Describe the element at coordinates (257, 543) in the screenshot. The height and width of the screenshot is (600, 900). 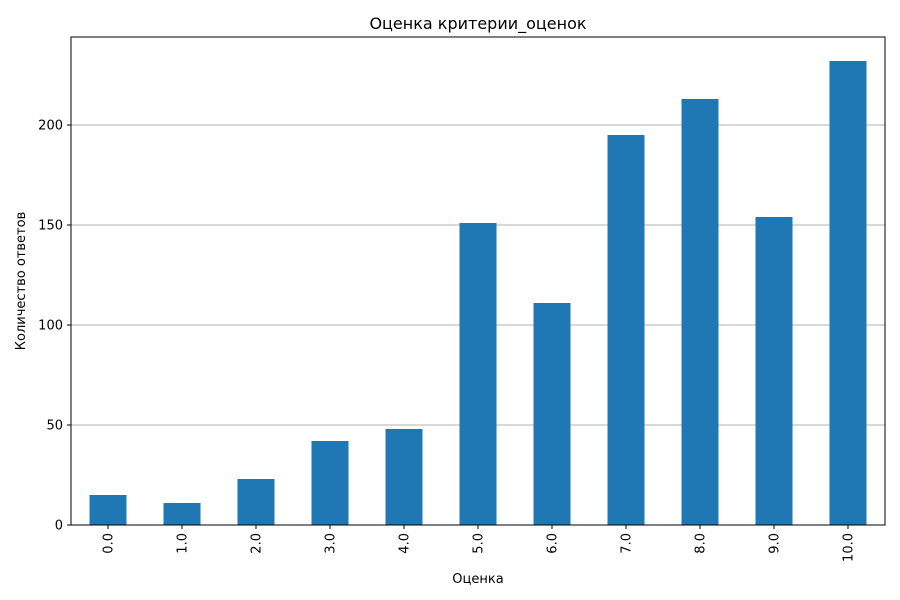
I see `x-tick-label: 2.0` at that location.